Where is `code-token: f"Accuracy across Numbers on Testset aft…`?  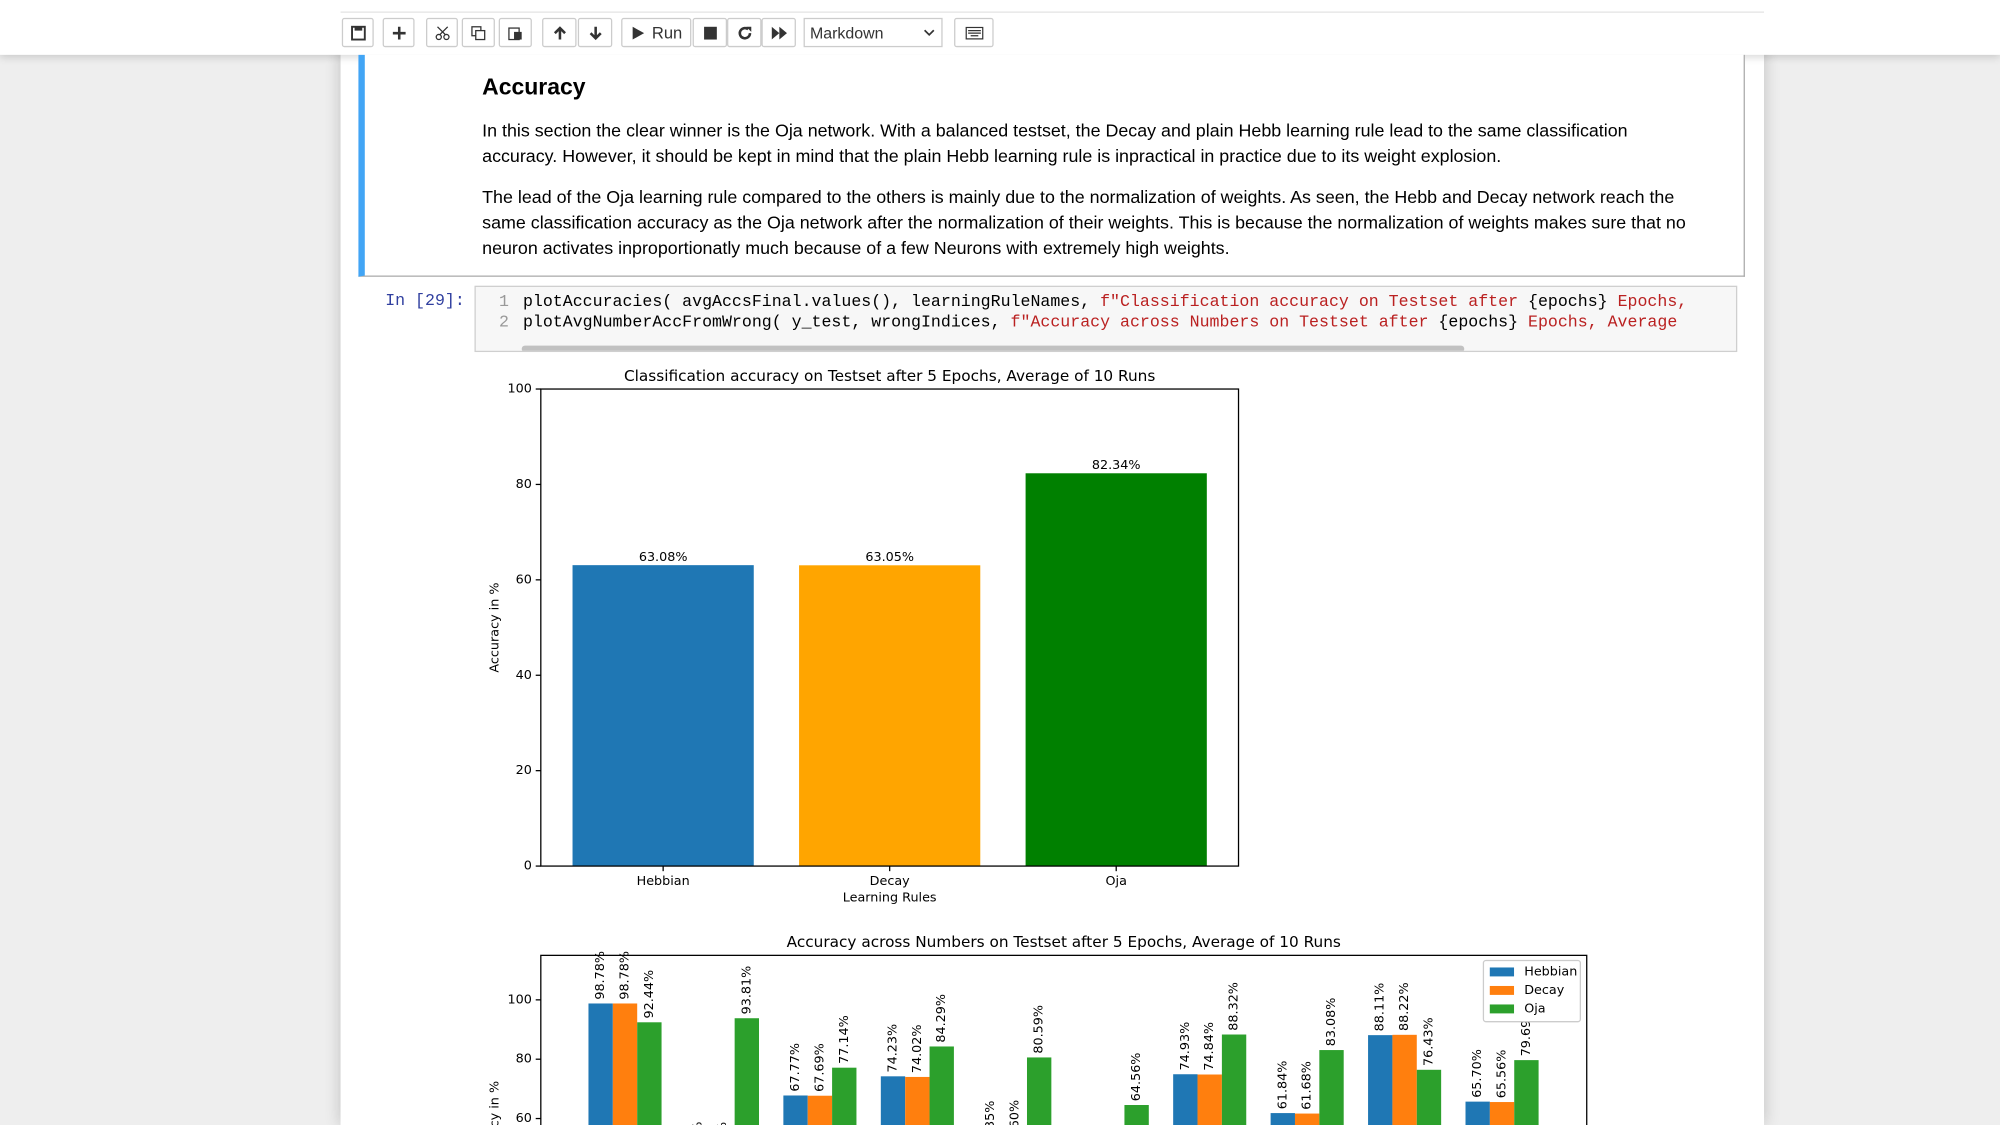 code-token: f"Accuracy across Numbers on Testset aft… is located at coordinates (1224, 322).